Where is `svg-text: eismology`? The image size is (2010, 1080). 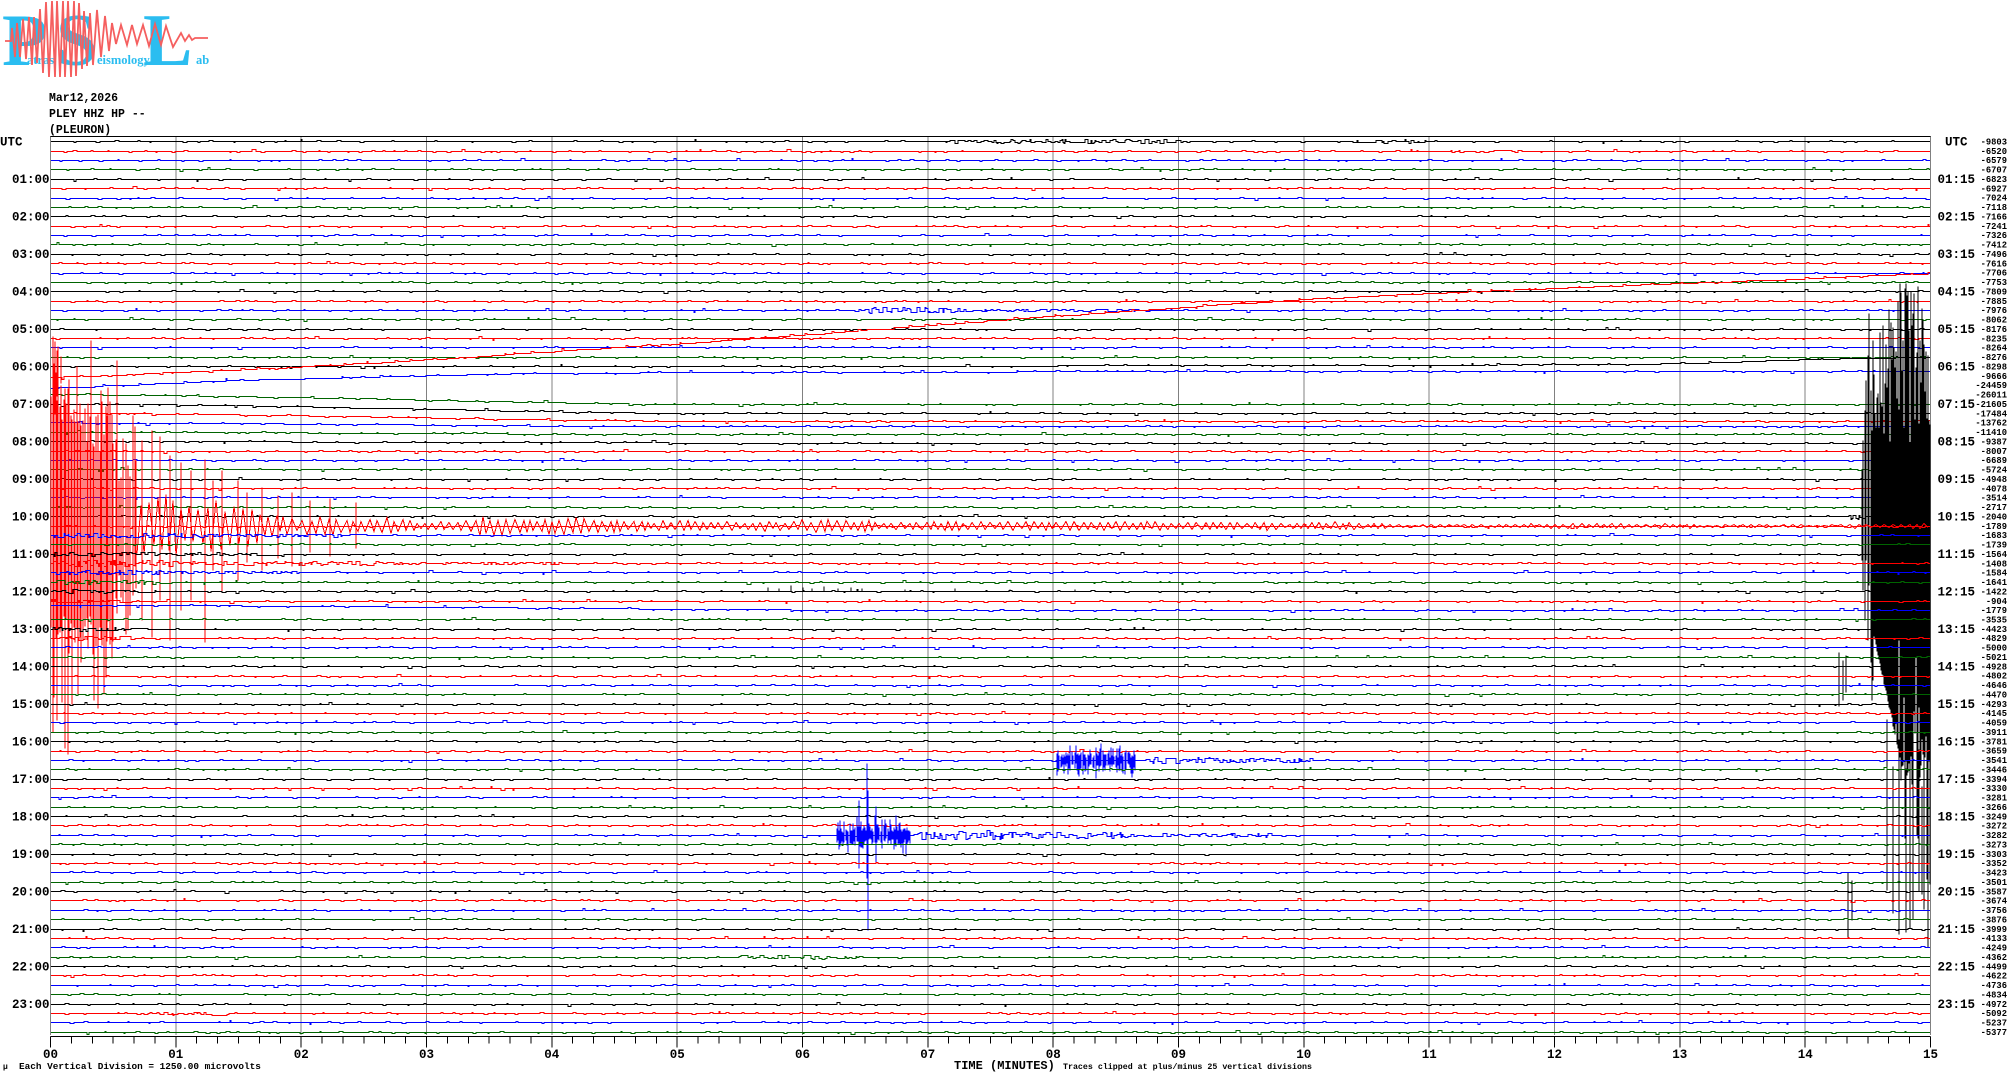
svg-text: eismology is located at coordinates (124, 60).